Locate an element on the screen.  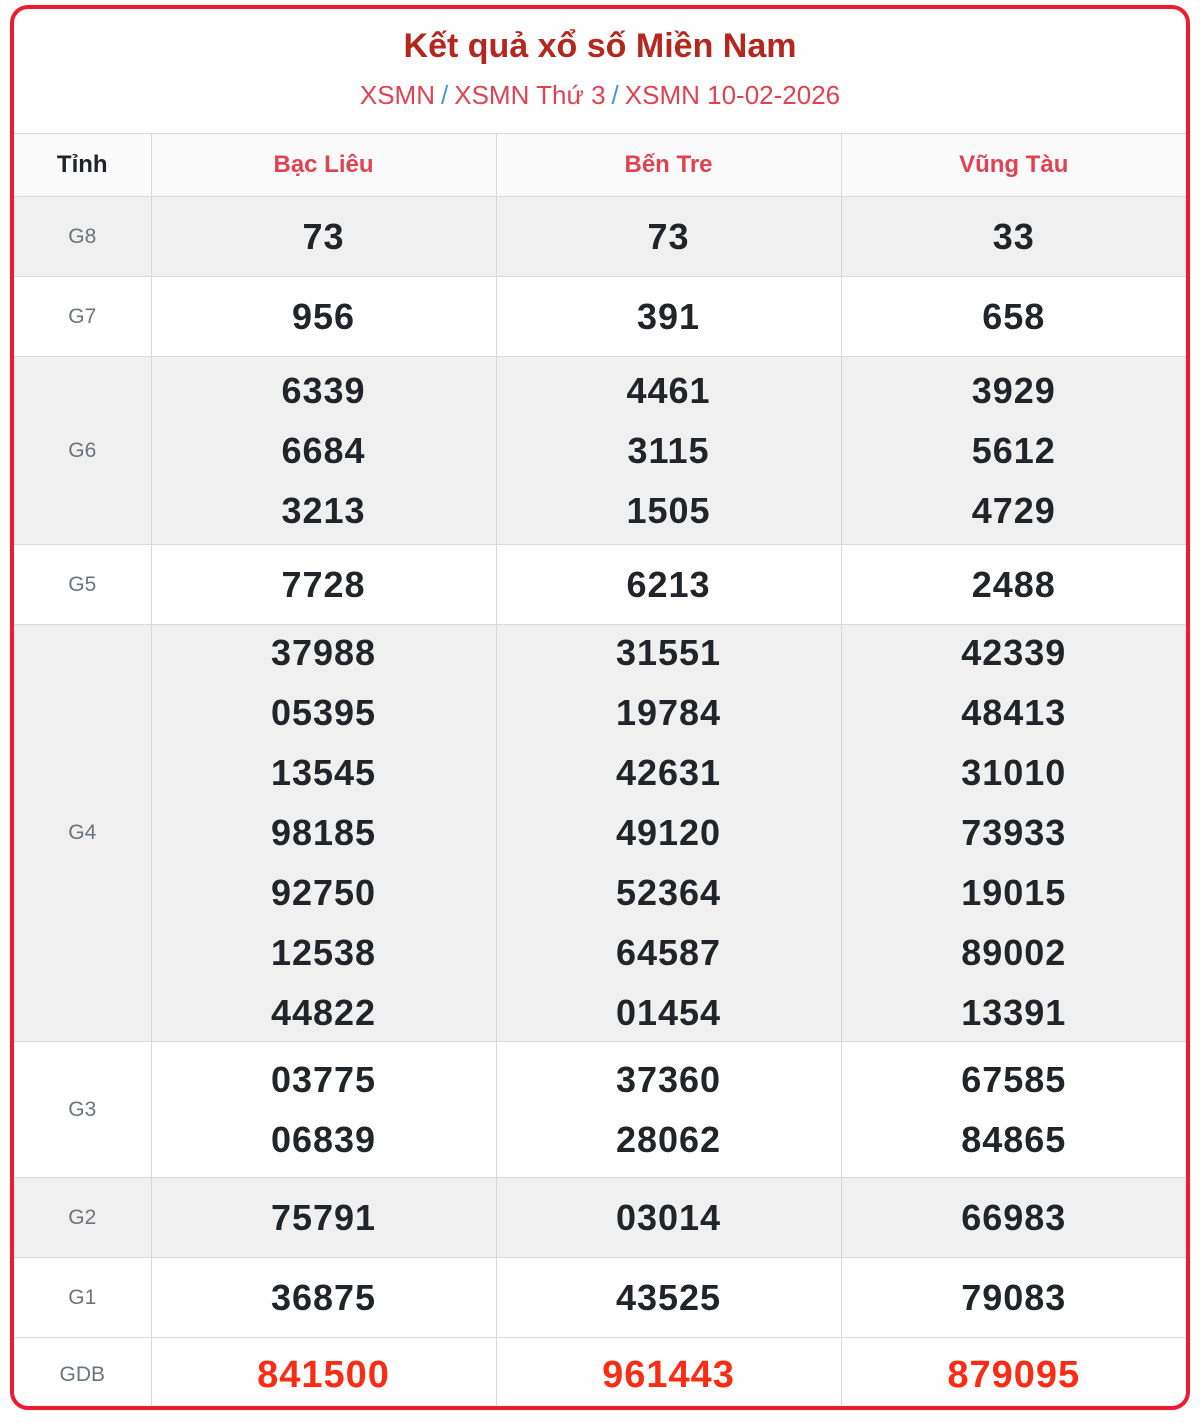
result-number: 19015 is located at coordinates (1014, 892).